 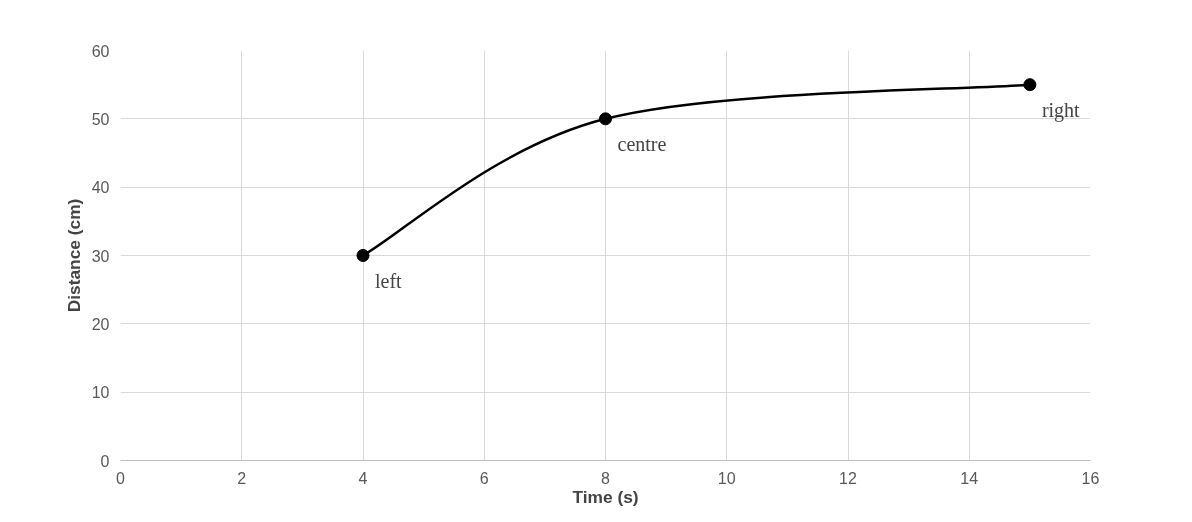 What do you see at coordinates (484, 478) in the screenshot?
I see `x-tick-label: 6` at bounding box center [484, 478].